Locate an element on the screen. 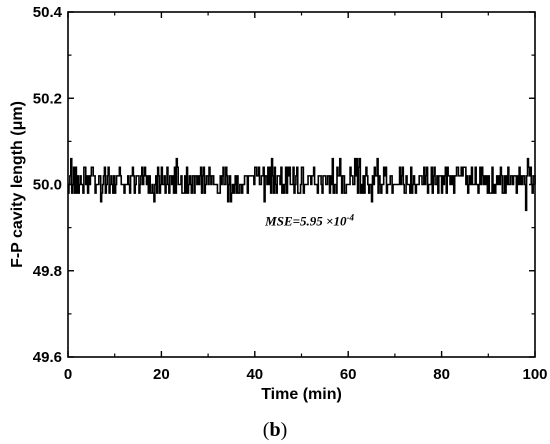 The width and height of the screenshot is (550, 444). y-axis-title: F-P cavity length (μm) is located at coordinates (17, 184).